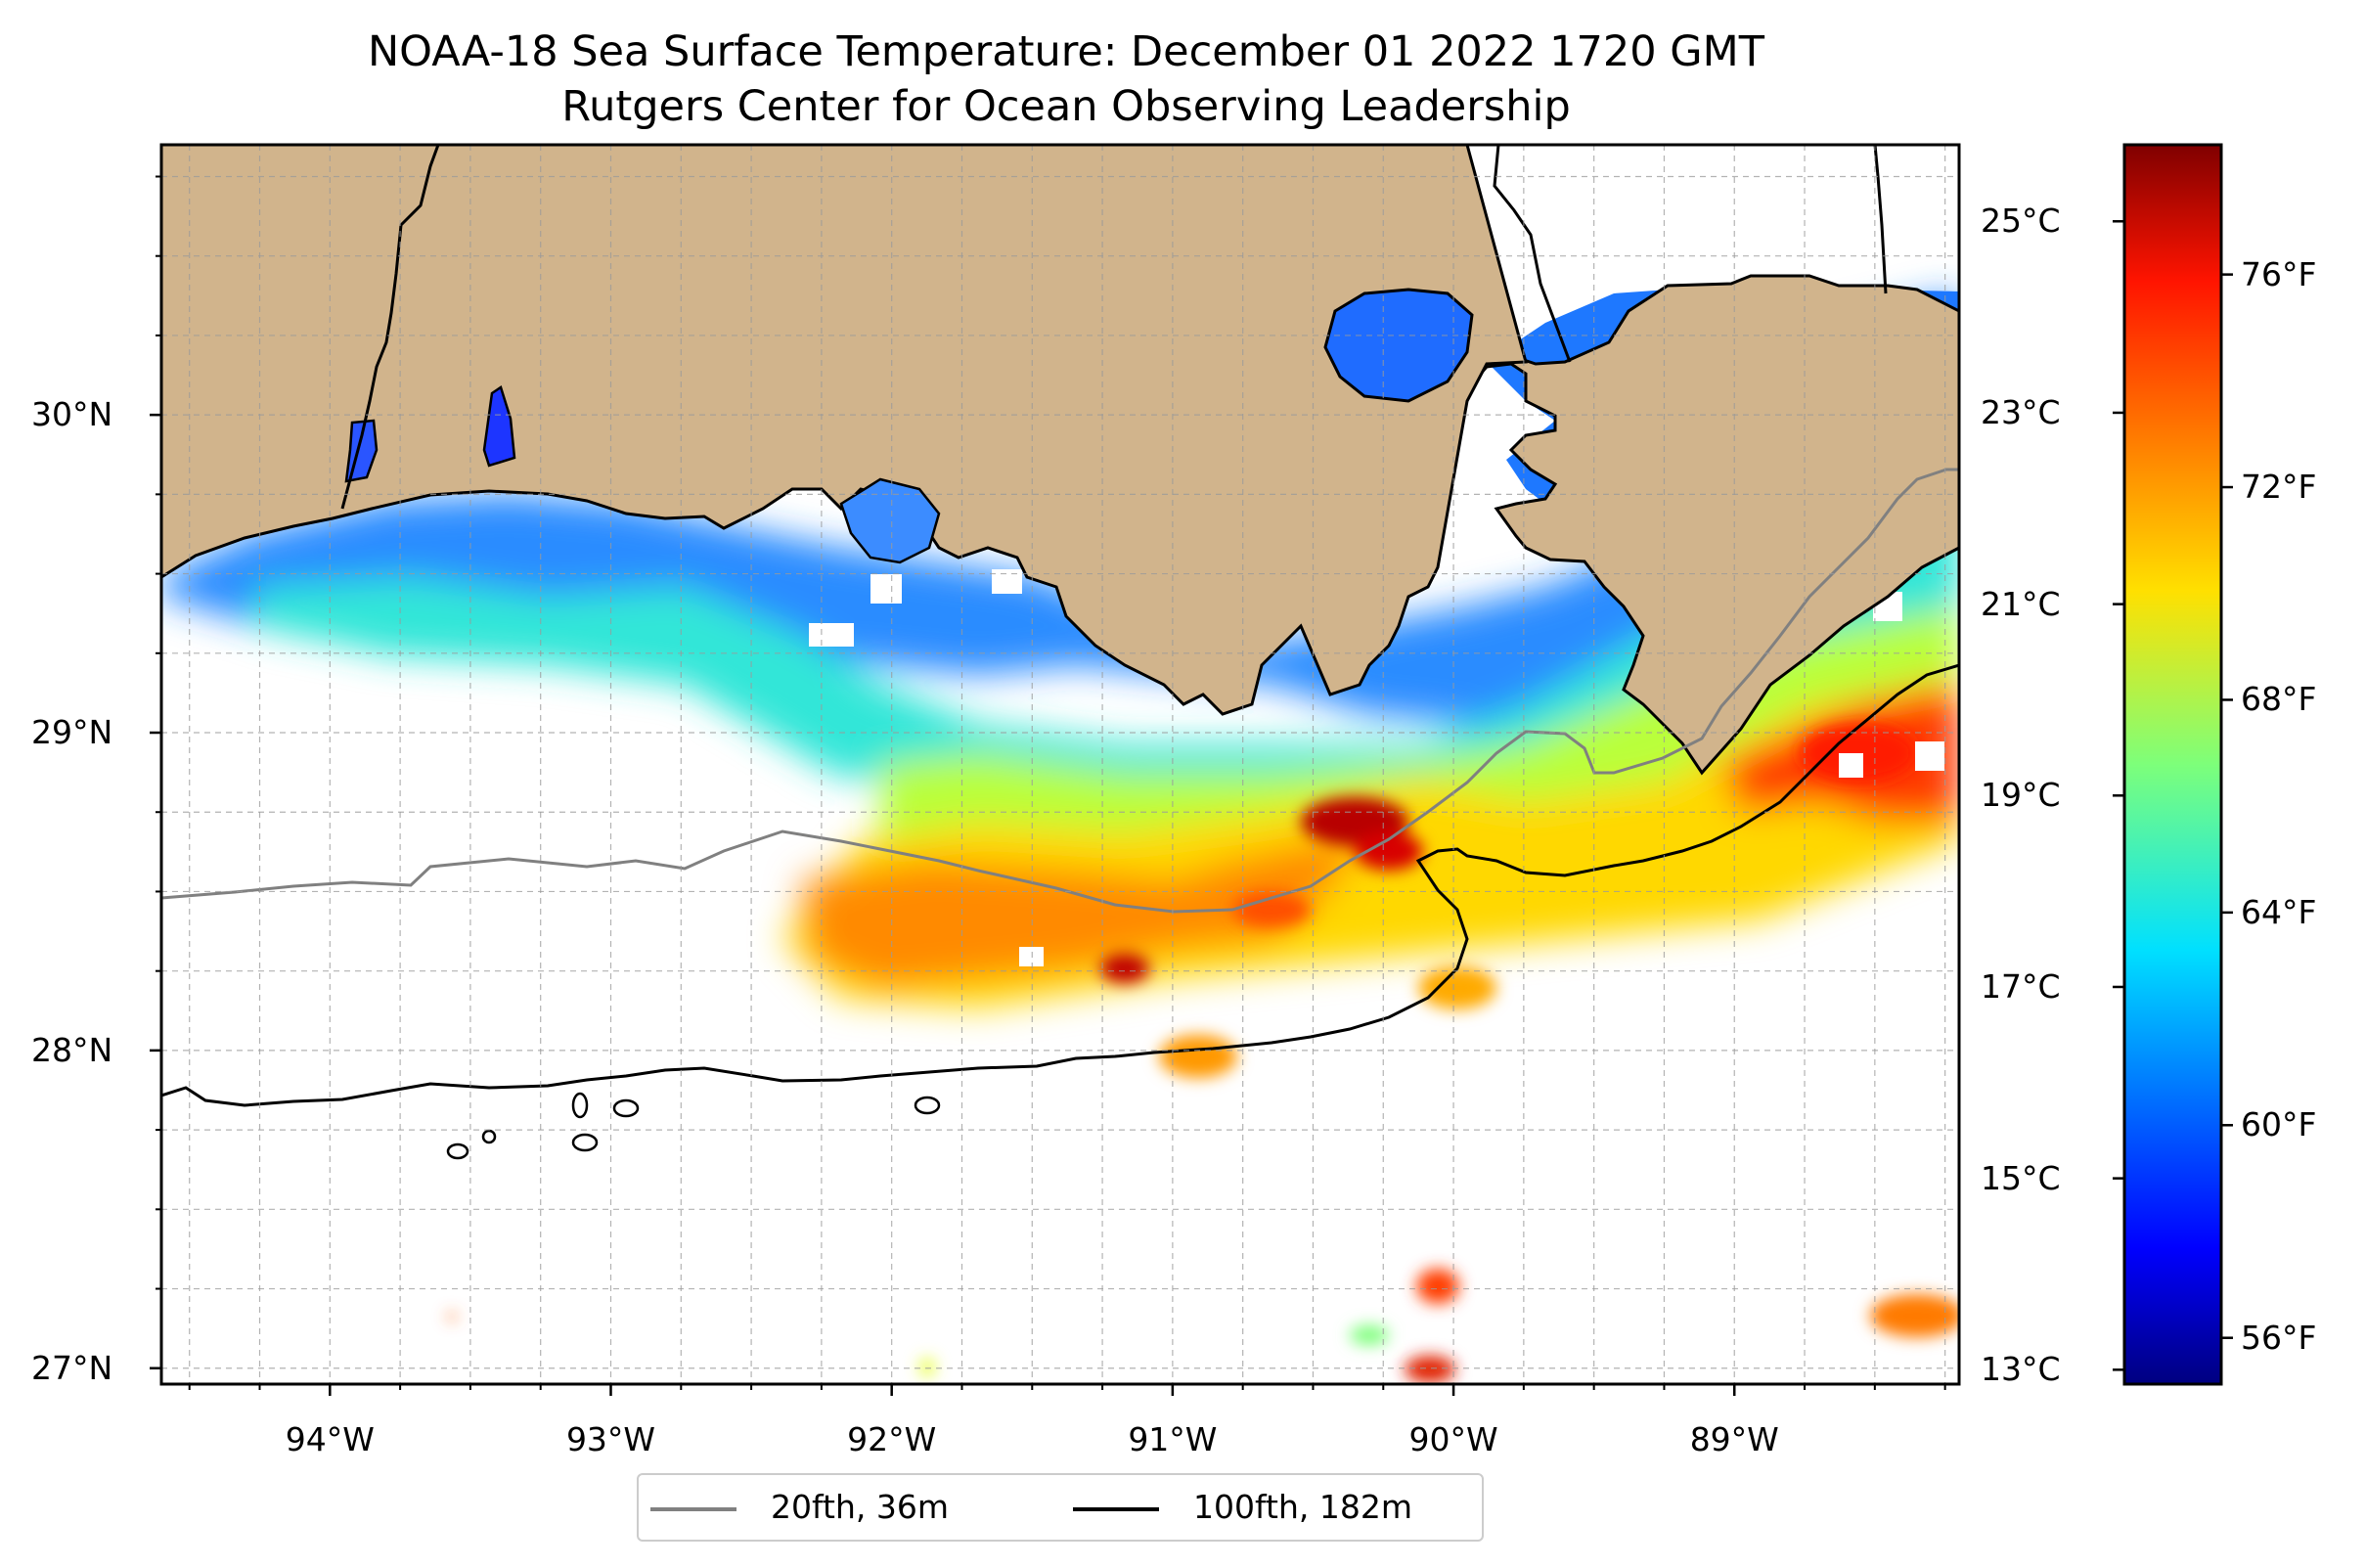  I want to click on contour-legend: 20fth, 36m 100fth, 182m, so click(1060, 1507).